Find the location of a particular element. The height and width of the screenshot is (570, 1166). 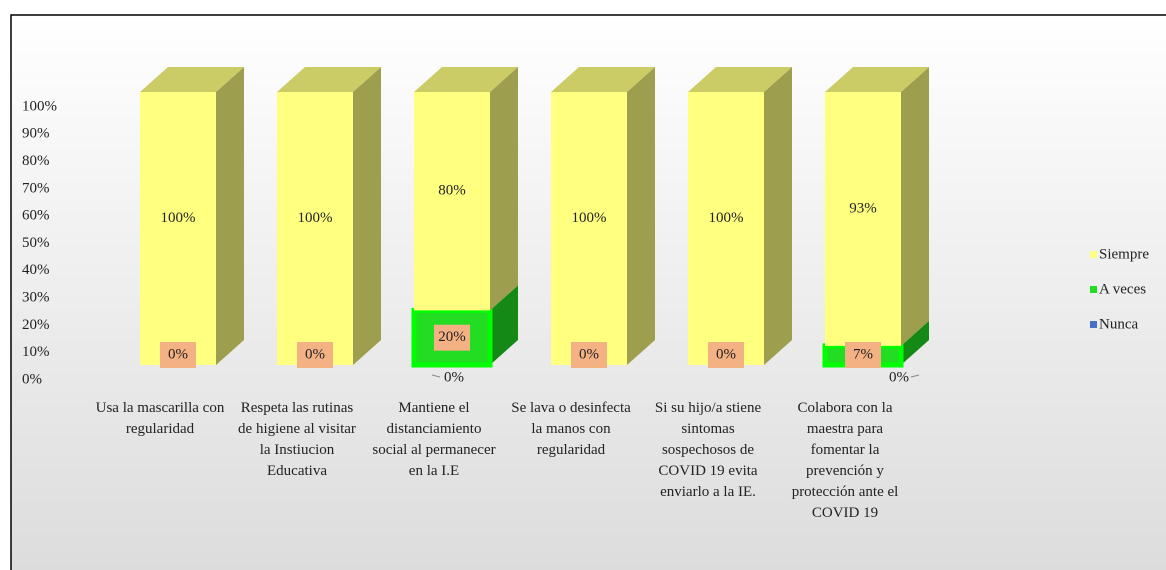

y-tick-label: 20% is located at coordinates (36, 325).